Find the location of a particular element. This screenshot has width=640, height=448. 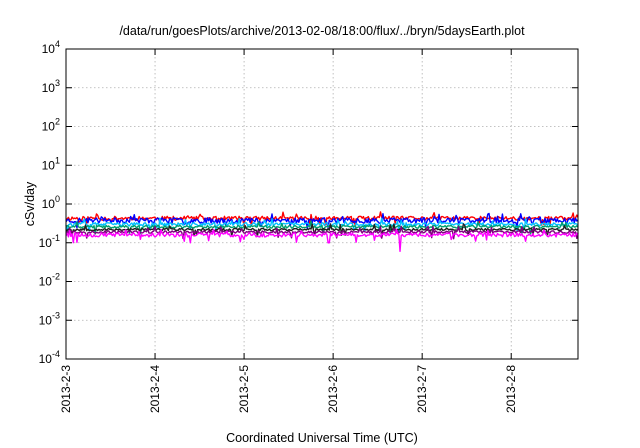

x-tick-label: 2013-2-3 is located at coordinates (66, 389).